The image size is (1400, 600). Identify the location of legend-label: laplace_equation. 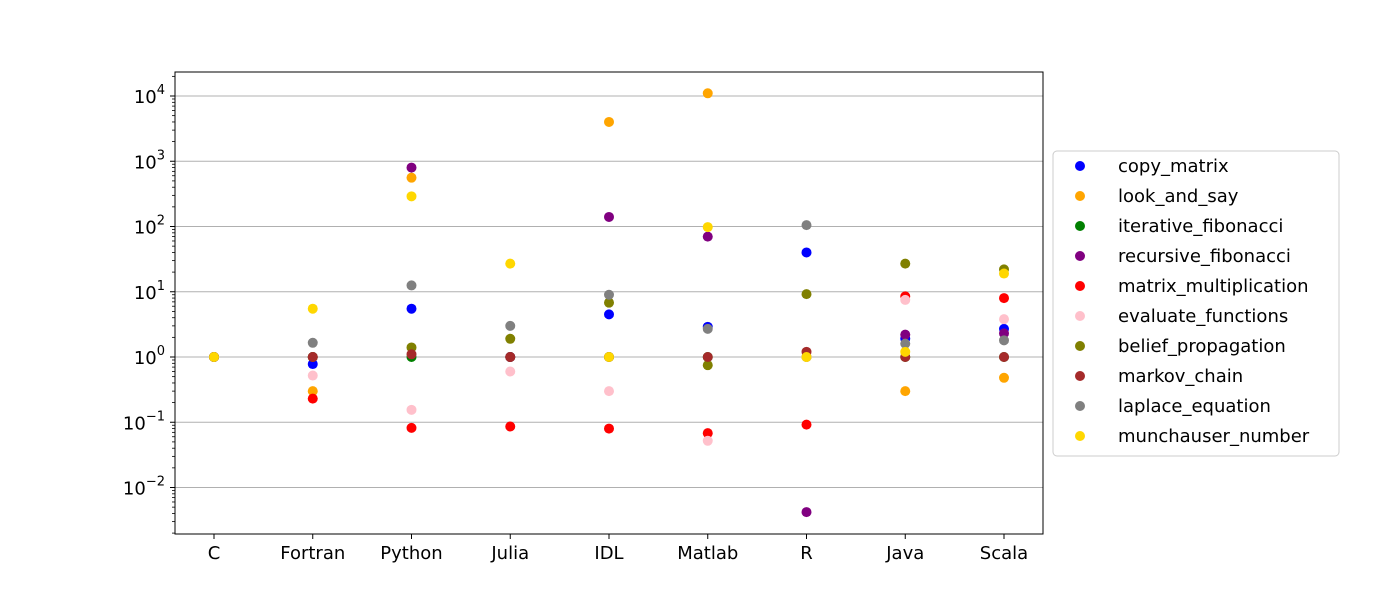
(1194, 406).